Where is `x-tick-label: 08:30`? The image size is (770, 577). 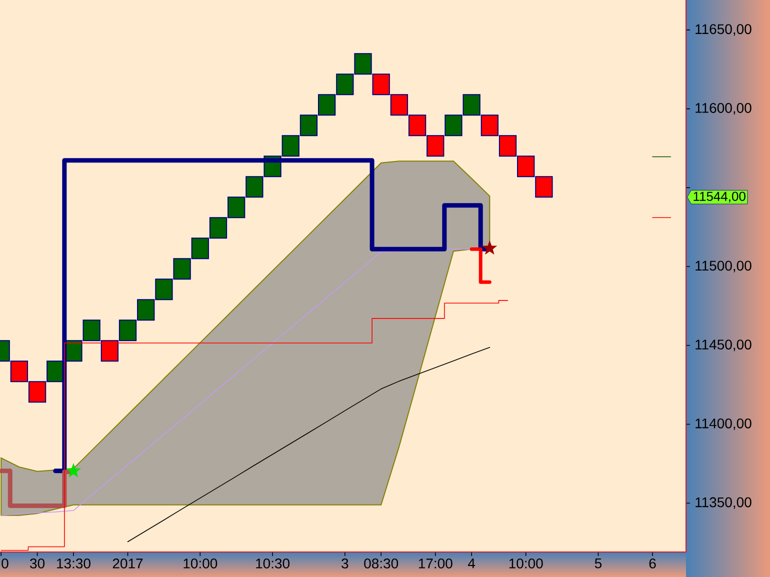
x-tick-label: 08:30 is located at coordinates (381, 563).